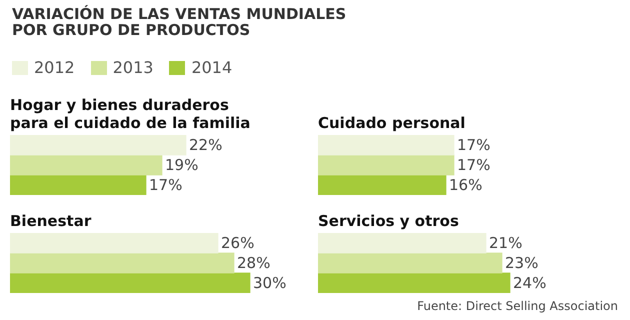 The width and height of the screenshot is (630, 320). Describe the element at coordinates (505, 243) in the screenshot. I see `data-label: 21%` at that location.